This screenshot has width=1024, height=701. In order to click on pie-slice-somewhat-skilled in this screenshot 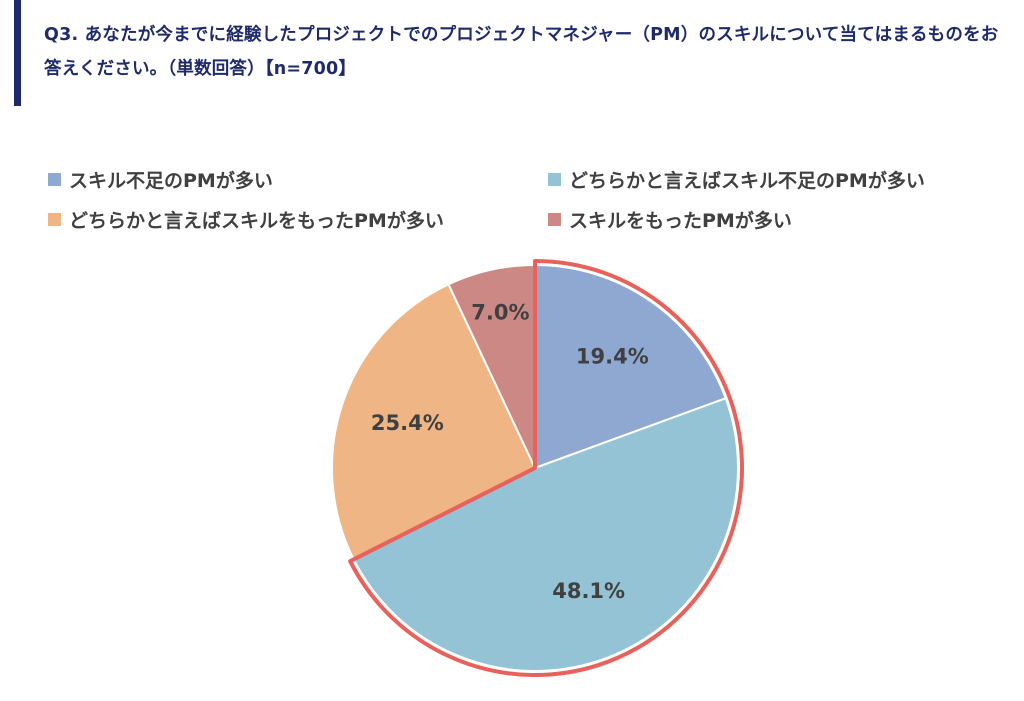, I will do `click(434, 422)`.